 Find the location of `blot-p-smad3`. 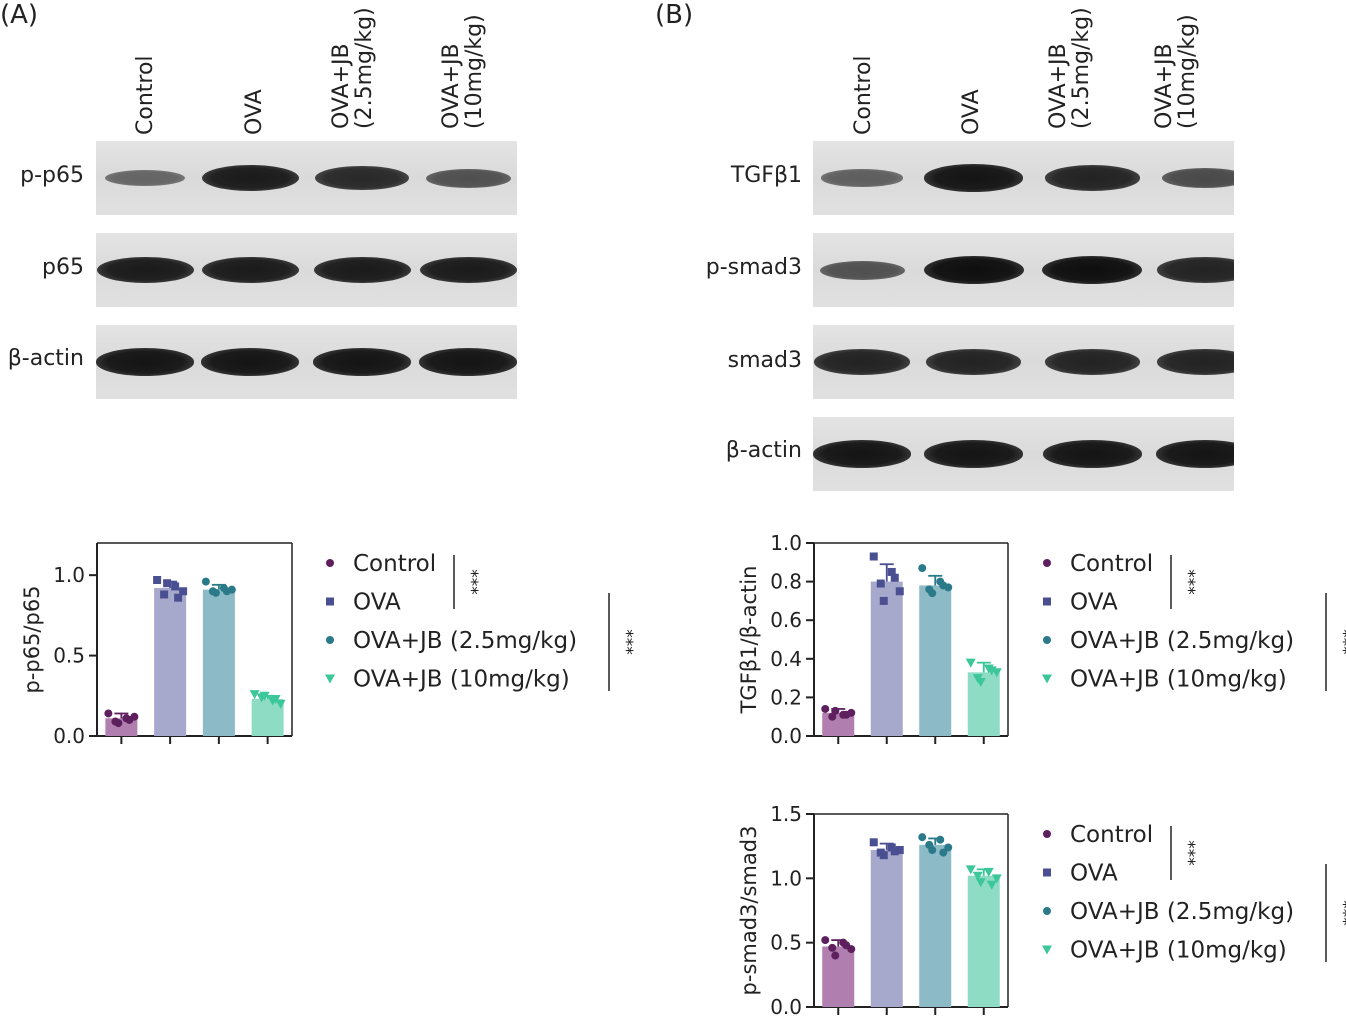

blot-p-smad3 is located at coordinates (1023, 270).